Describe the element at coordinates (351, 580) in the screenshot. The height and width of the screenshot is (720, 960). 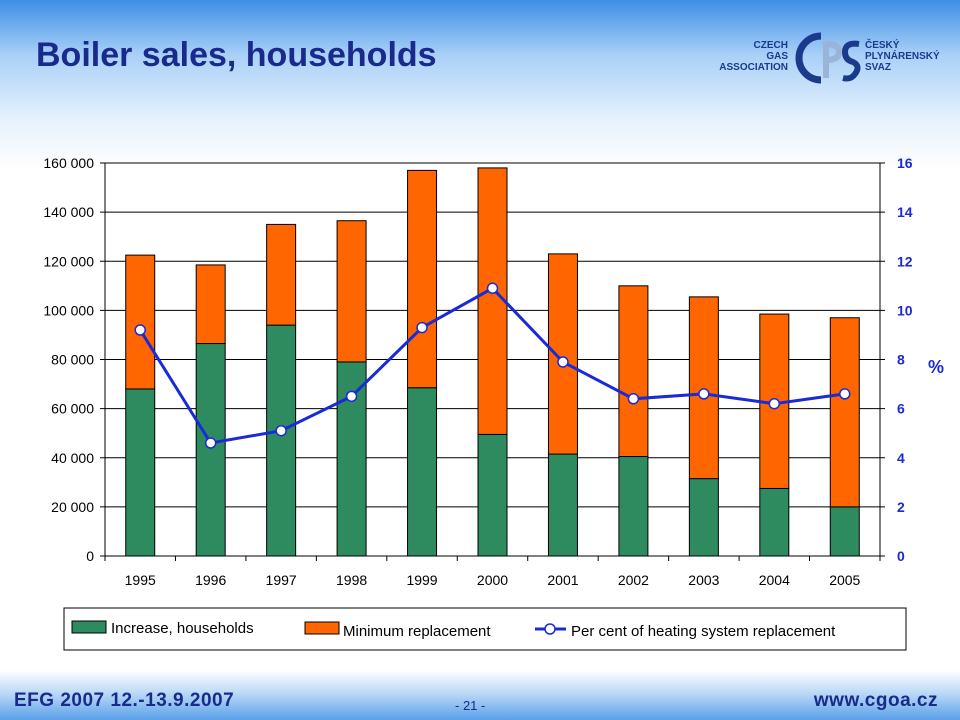
I see `x-axis-tick-label: 1998` at that location.